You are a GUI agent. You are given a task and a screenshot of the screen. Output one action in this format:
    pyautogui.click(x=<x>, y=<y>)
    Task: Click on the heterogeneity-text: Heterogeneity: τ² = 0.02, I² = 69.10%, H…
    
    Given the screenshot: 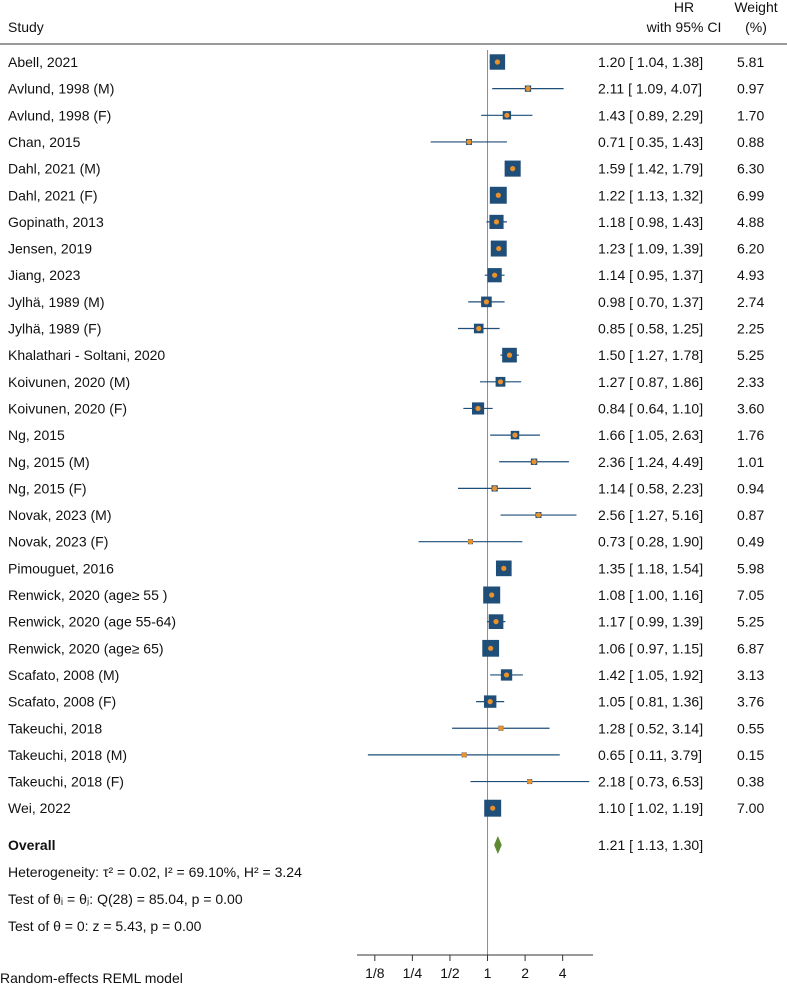 What is the action you would take?
    pyautogui.click(x=155, y=872)
    